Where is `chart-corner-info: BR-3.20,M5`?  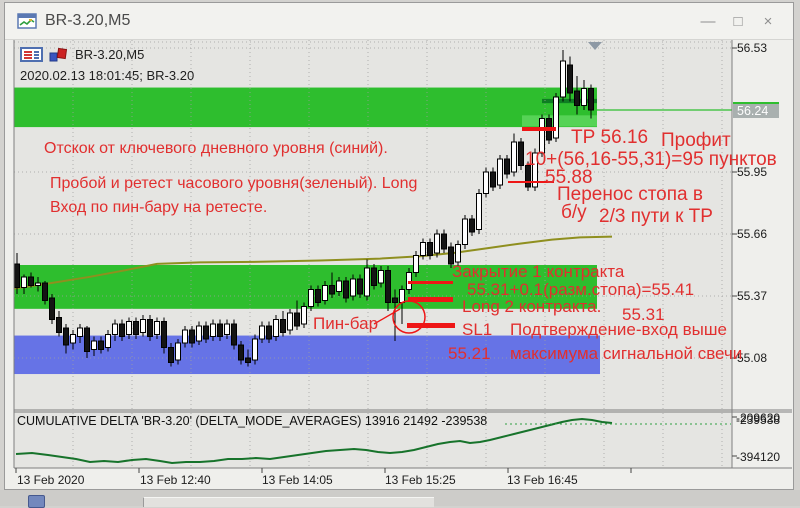
chart-corner-info: BR-3.20,M5 is located at coordinates (82, 54).